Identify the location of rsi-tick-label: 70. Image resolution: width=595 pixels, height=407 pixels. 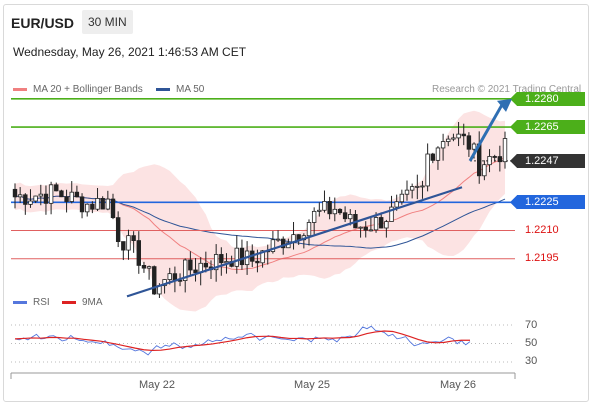
(531, 325).